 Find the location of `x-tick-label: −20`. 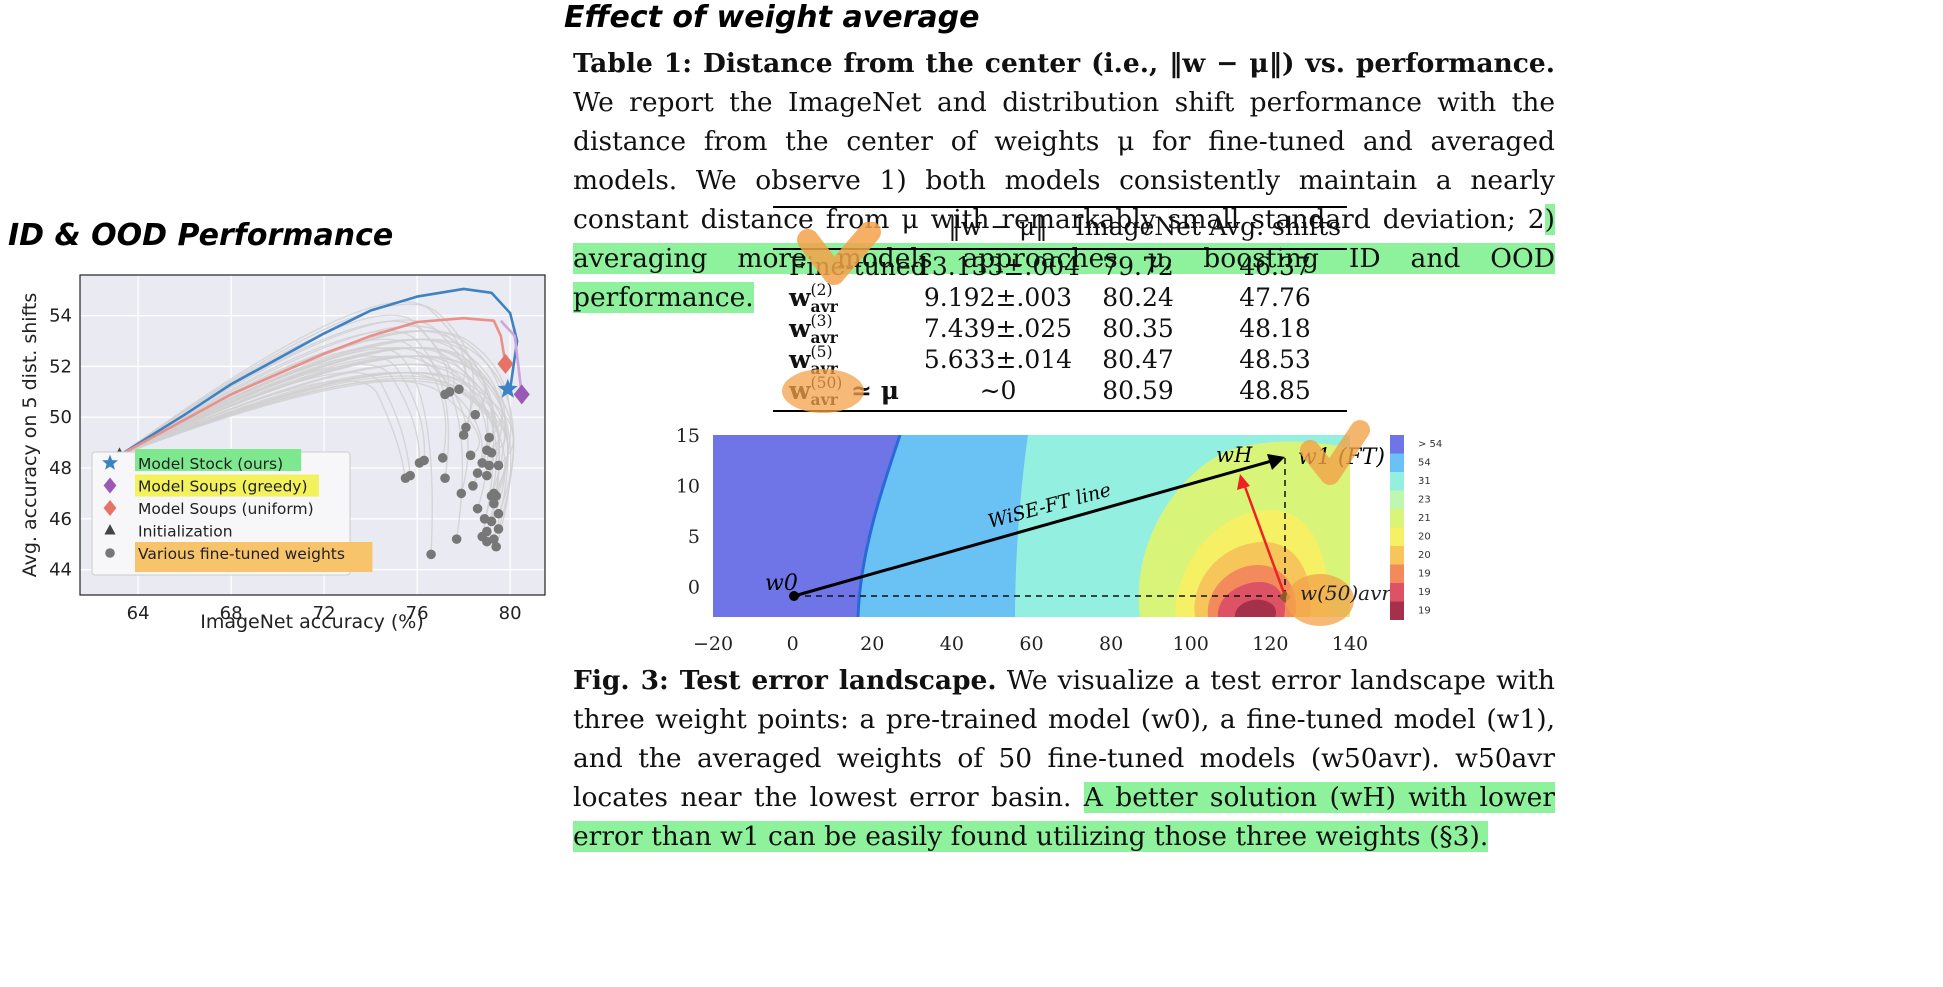

x-tick-label: −20 is located at coordinates (713, 644).